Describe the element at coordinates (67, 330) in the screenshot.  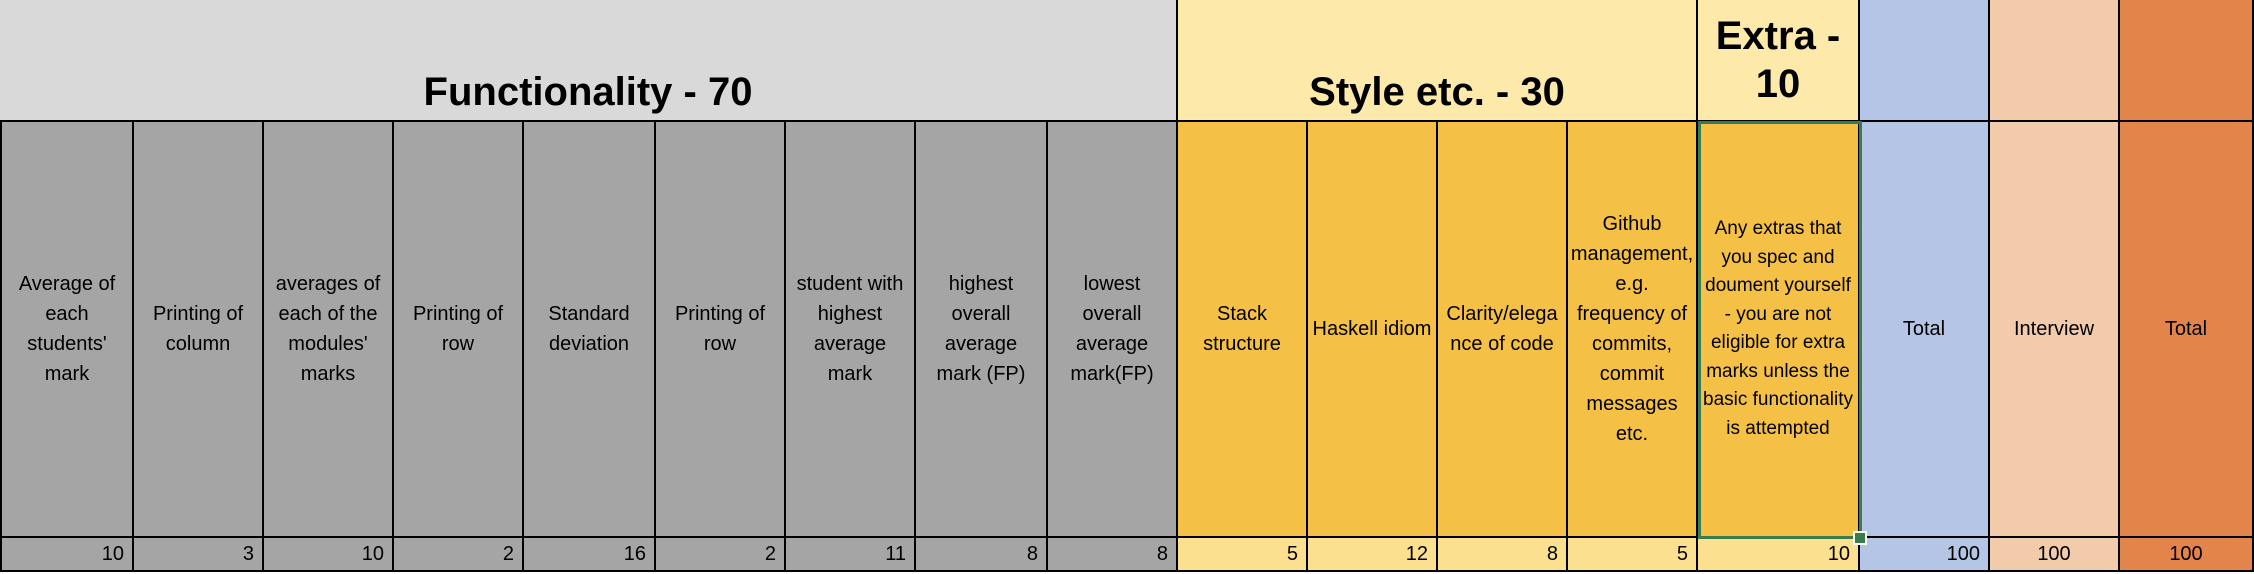
I see `criterion-average-student-mark: Average of each students' mark` at that location.